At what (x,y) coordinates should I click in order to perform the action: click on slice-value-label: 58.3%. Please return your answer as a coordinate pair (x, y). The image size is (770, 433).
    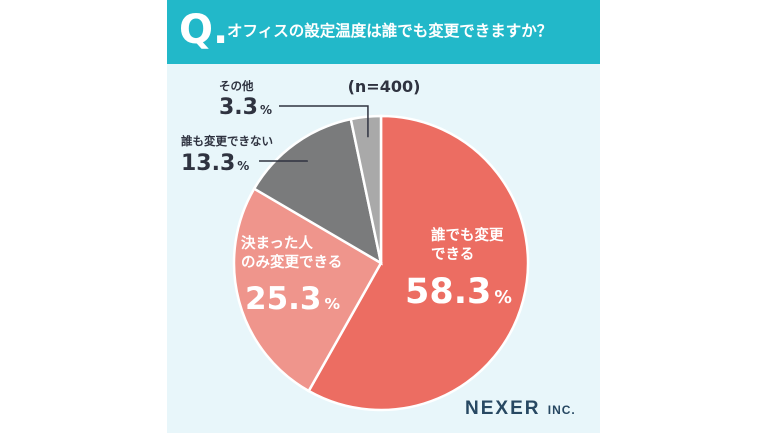
    Looking at the image, I should click on (458, 292).